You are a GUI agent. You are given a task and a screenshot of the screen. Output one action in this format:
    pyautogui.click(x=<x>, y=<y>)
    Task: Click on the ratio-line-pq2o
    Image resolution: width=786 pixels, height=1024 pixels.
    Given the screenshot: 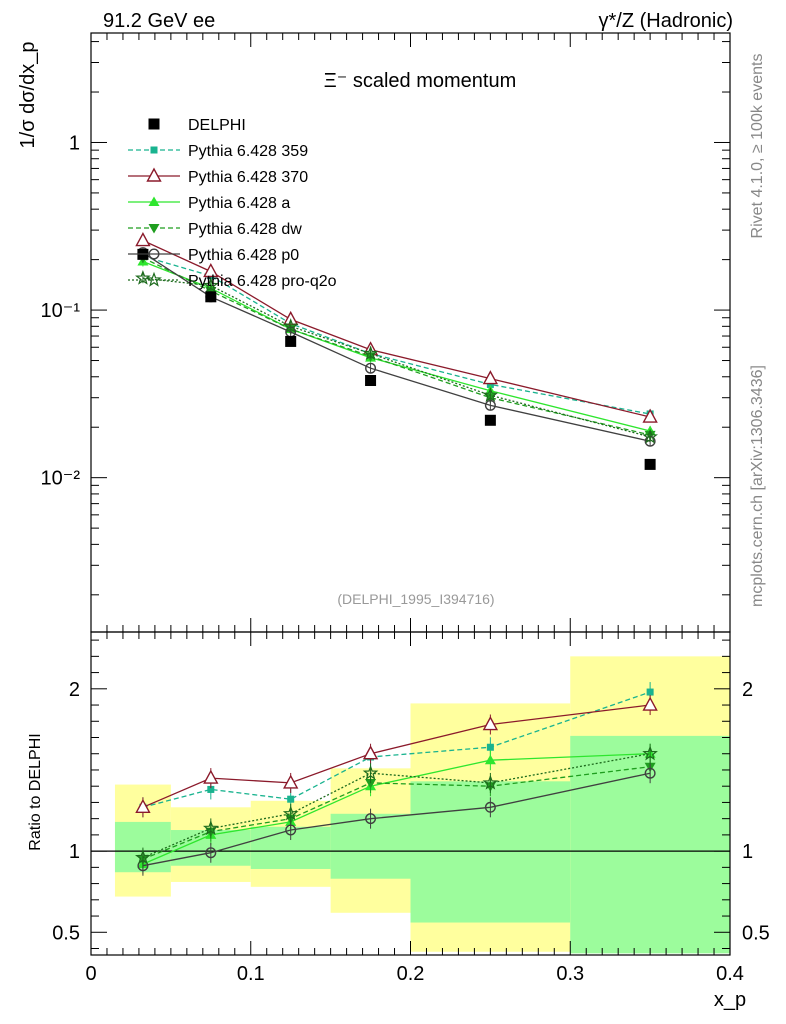 What is the action you would take?
    pyautogui.click(x=396, y=806)
    